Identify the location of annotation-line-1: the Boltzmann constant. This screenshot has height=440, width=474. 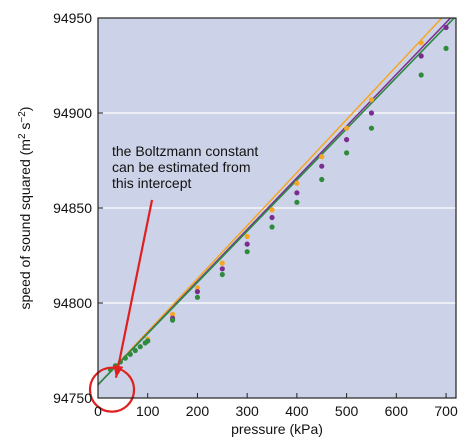
(185, 151).